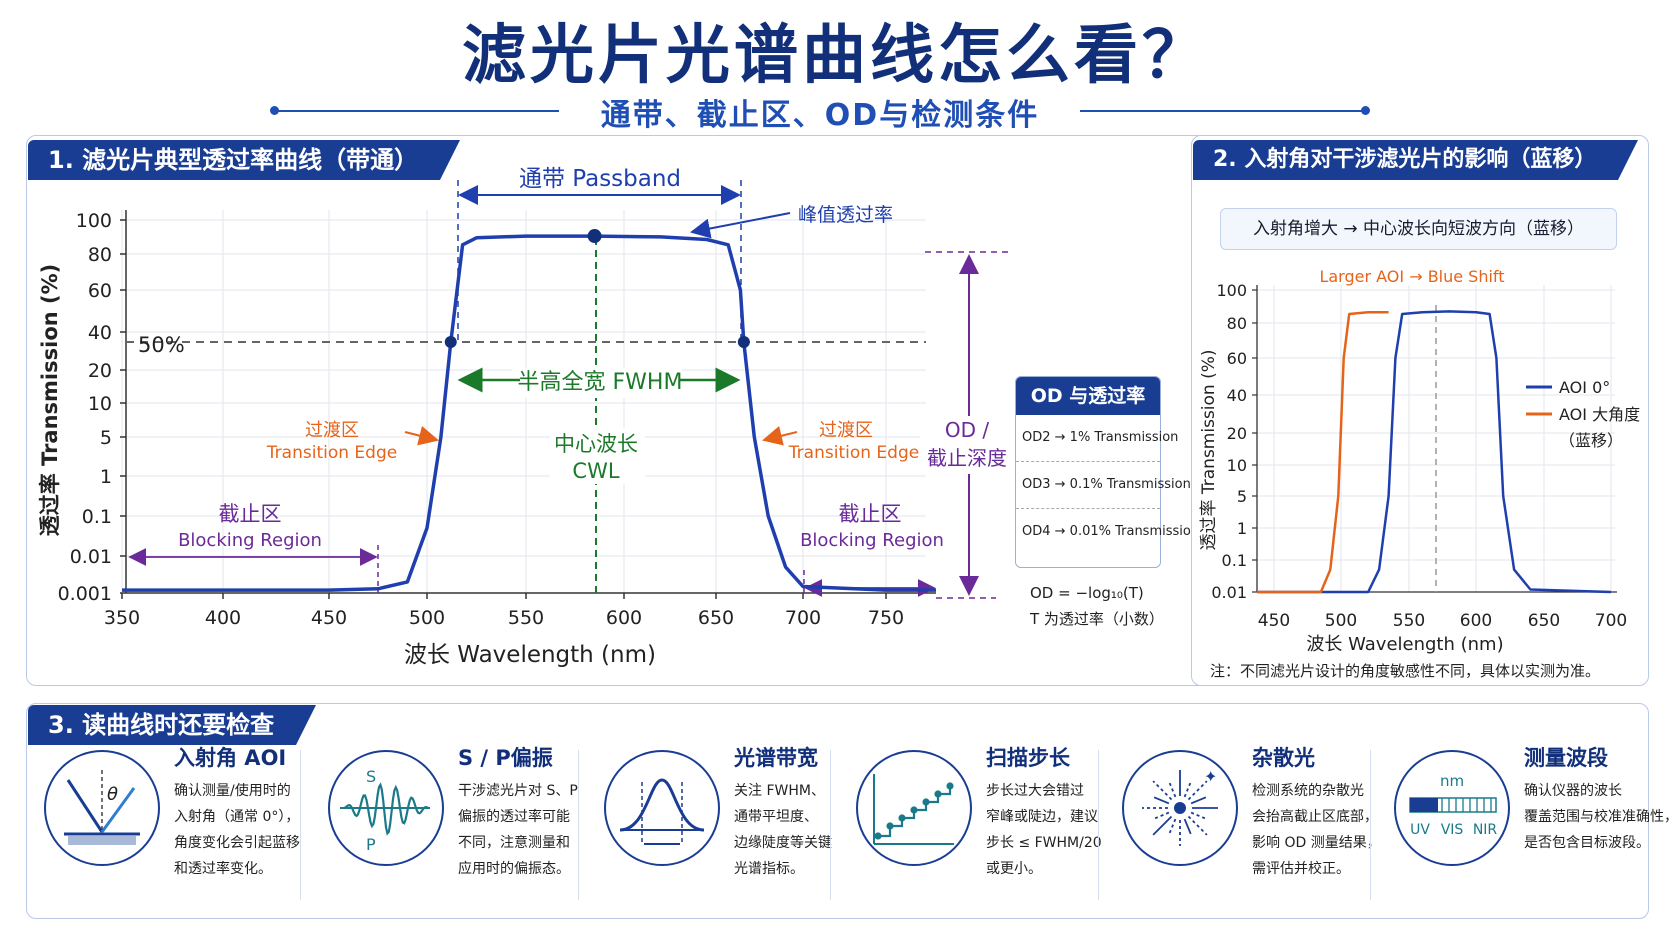  Describe the element at coordinates (1452, 830) in the screenshot. I see `vis-label: VIS` at that location.